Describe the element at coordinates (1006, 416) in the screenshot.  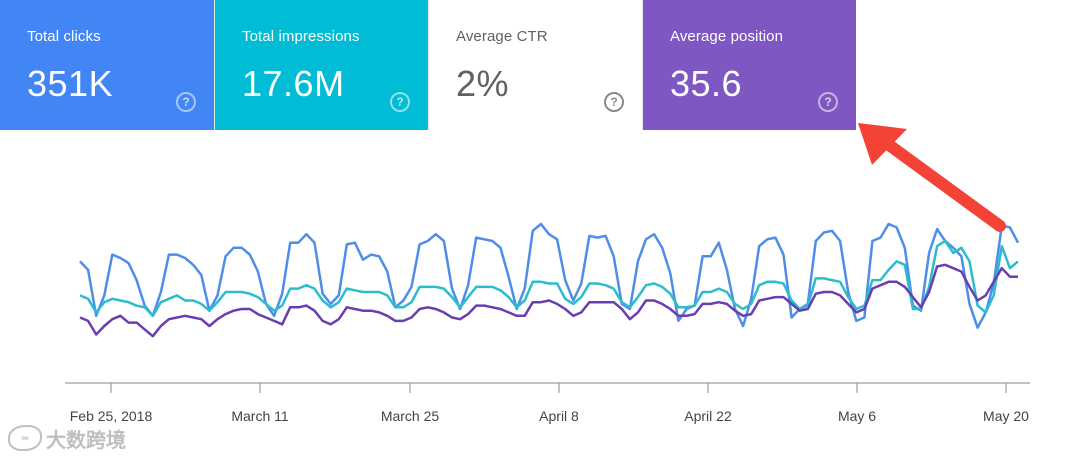
I see `x-tick-label: May 20` at that location.